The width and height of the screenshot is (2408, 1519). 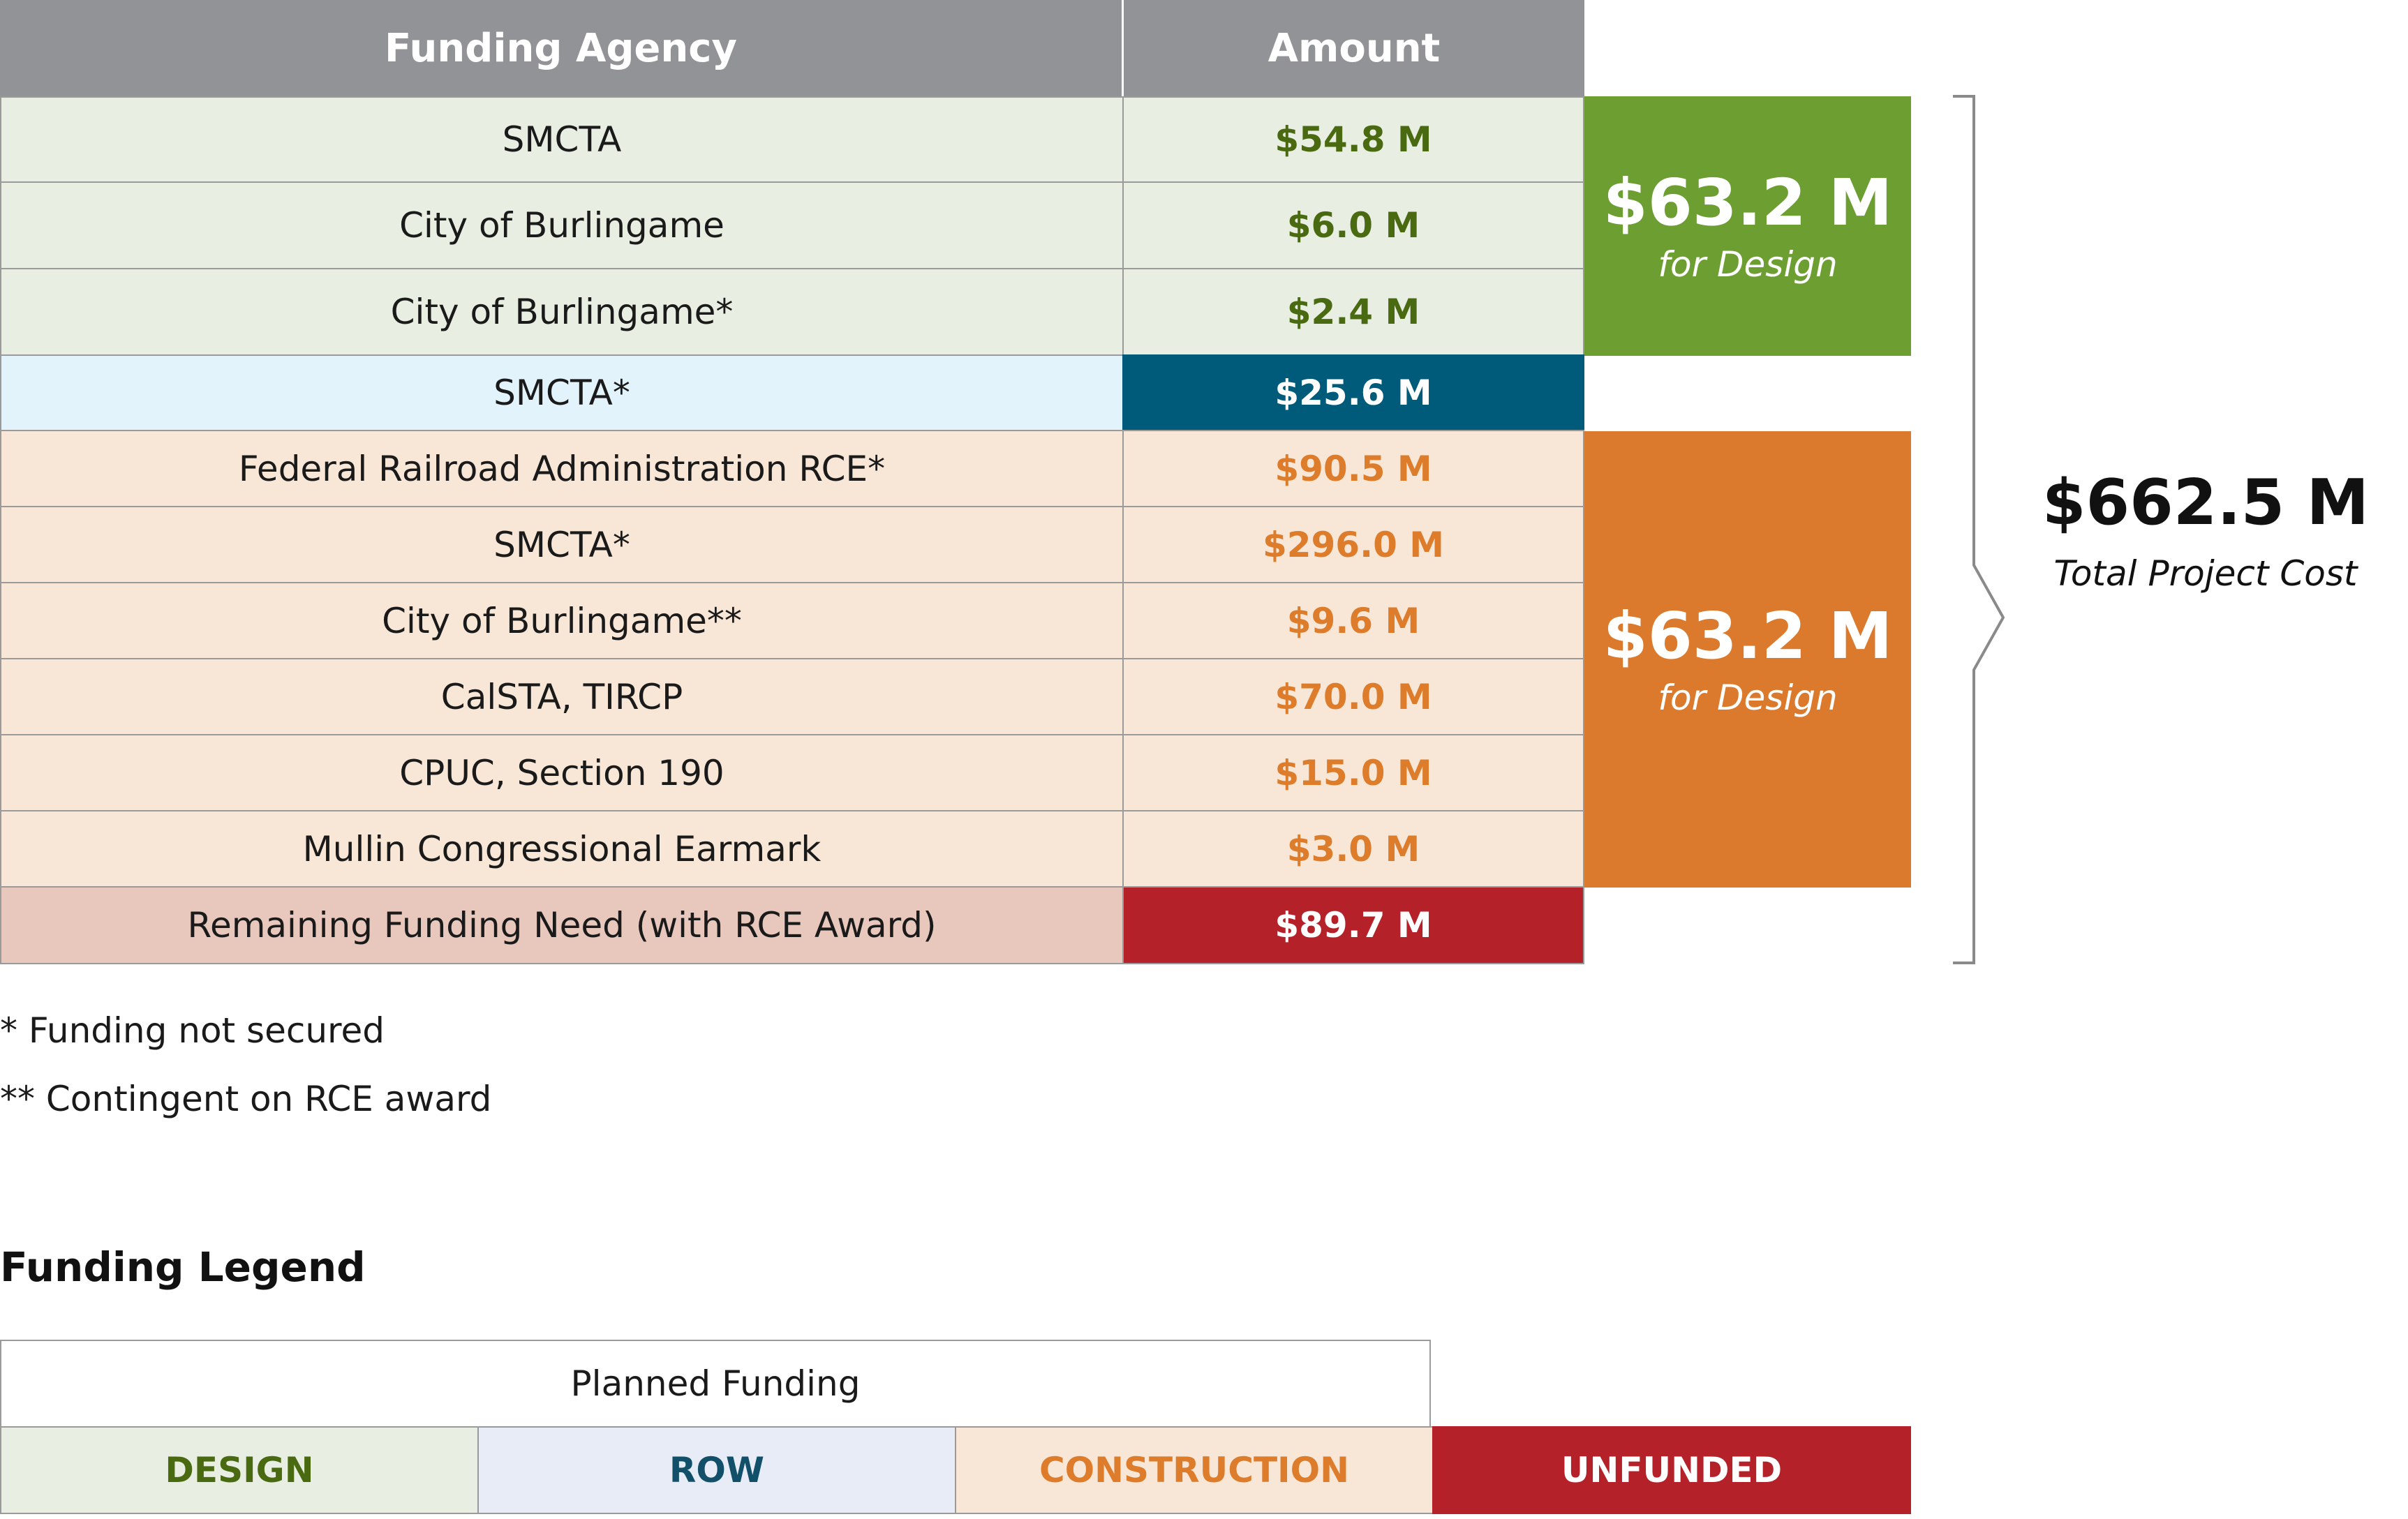 What do you see at coordinates (562, 849) in the screenshot?
I see `table-row-agency: Mullin Congressional Earmark` at bounding box center [562, 849].